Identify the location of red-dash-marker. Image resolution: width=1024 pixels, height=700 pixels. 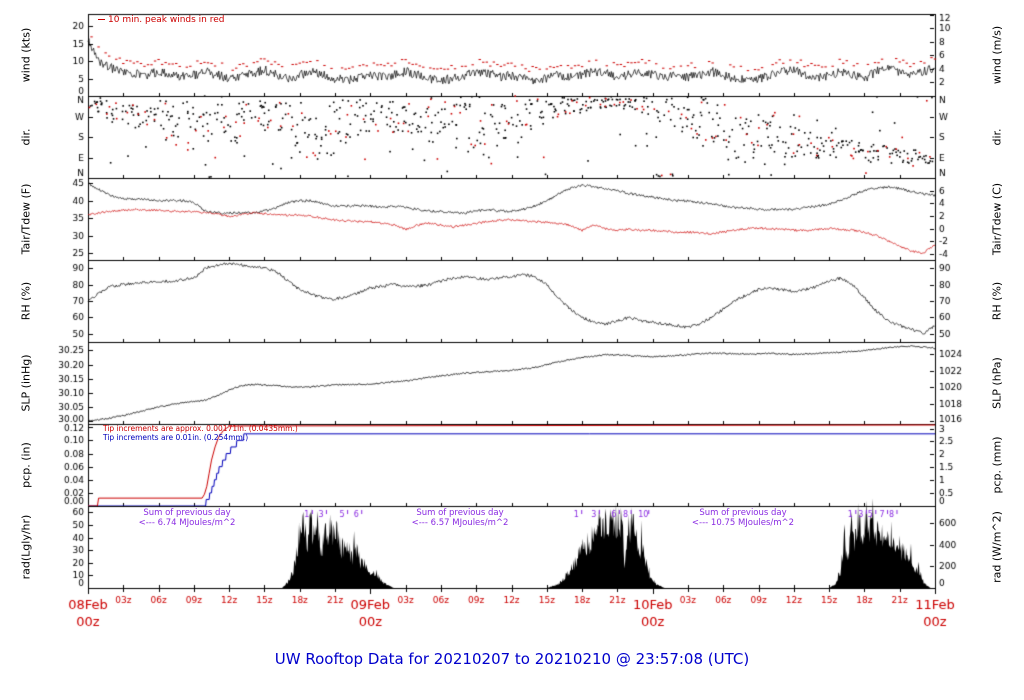
(101, 19).